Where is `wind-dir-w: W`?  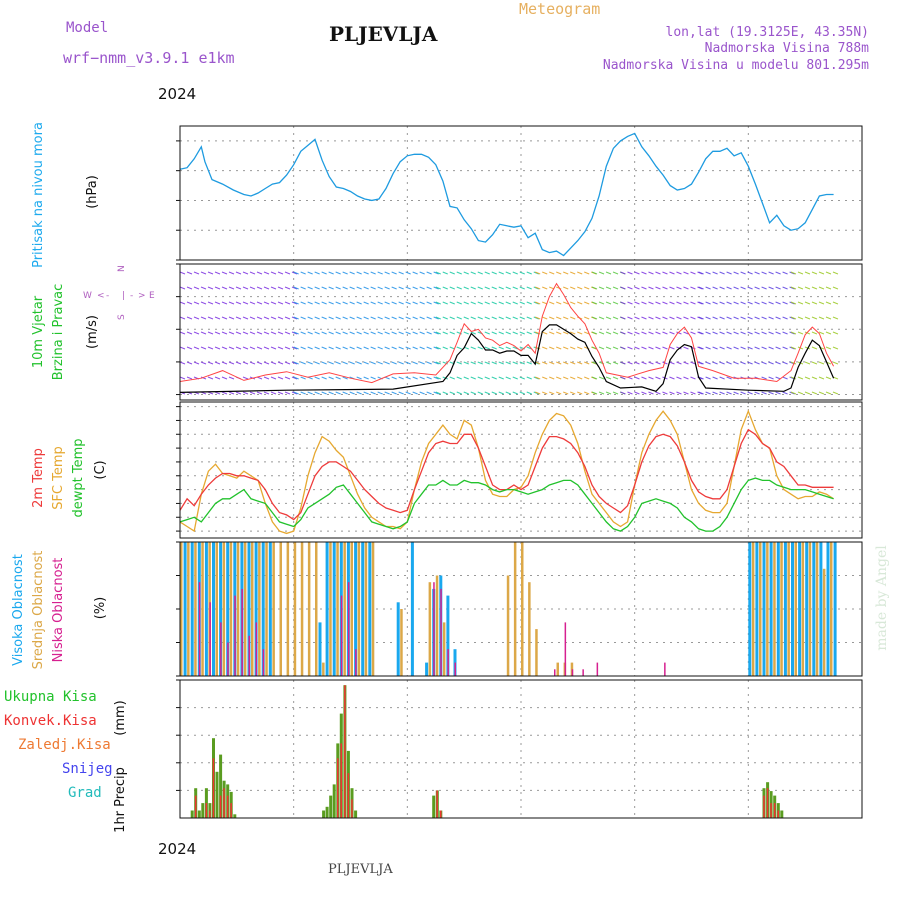 wind-dir-w: W is located at coordinates (87, 296).